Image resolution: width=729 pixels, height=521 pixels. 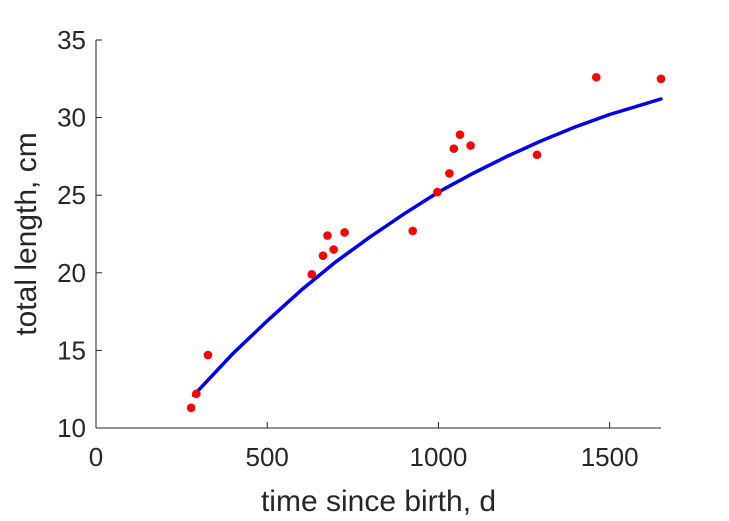 What do you see at coordinates (71, 428) in the screenshot?
I see `y-tick-label: 10` at bounding box center [71, 428].